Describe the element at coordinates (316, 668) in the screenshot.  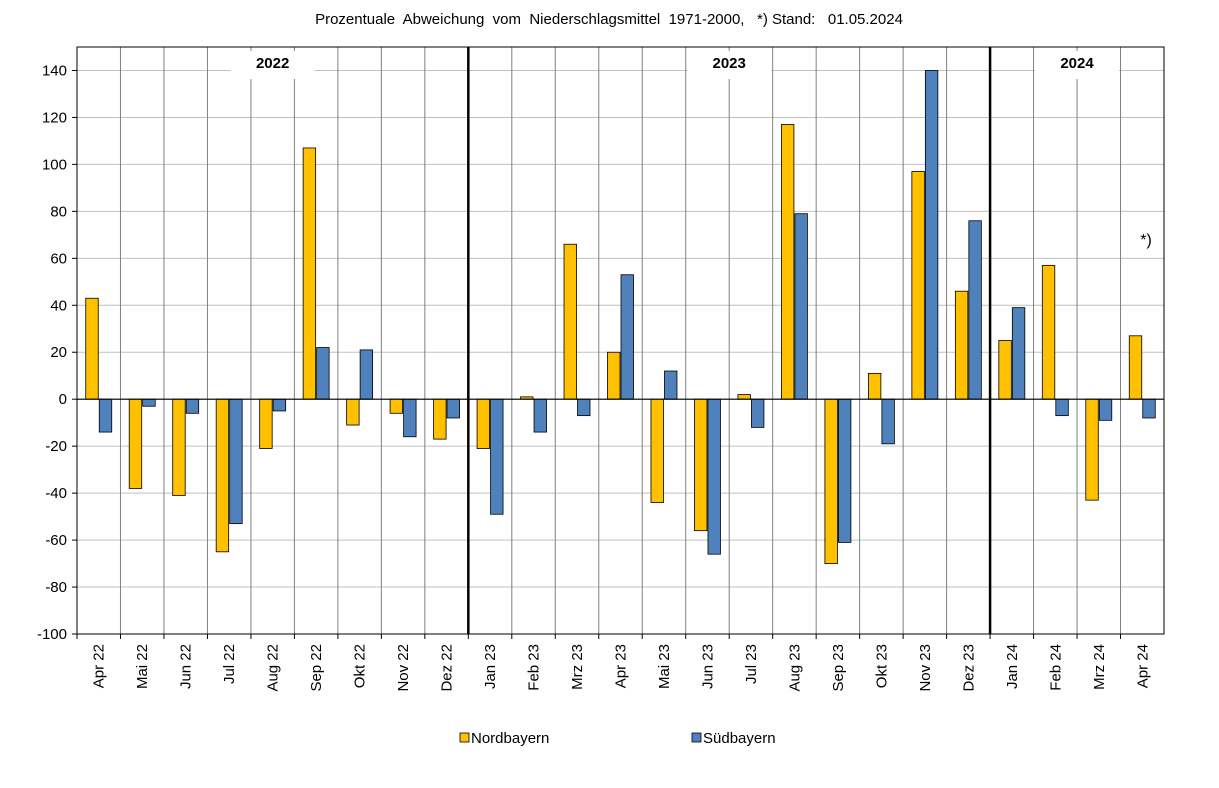
I see `x-category-label: Sep 22` at that location.